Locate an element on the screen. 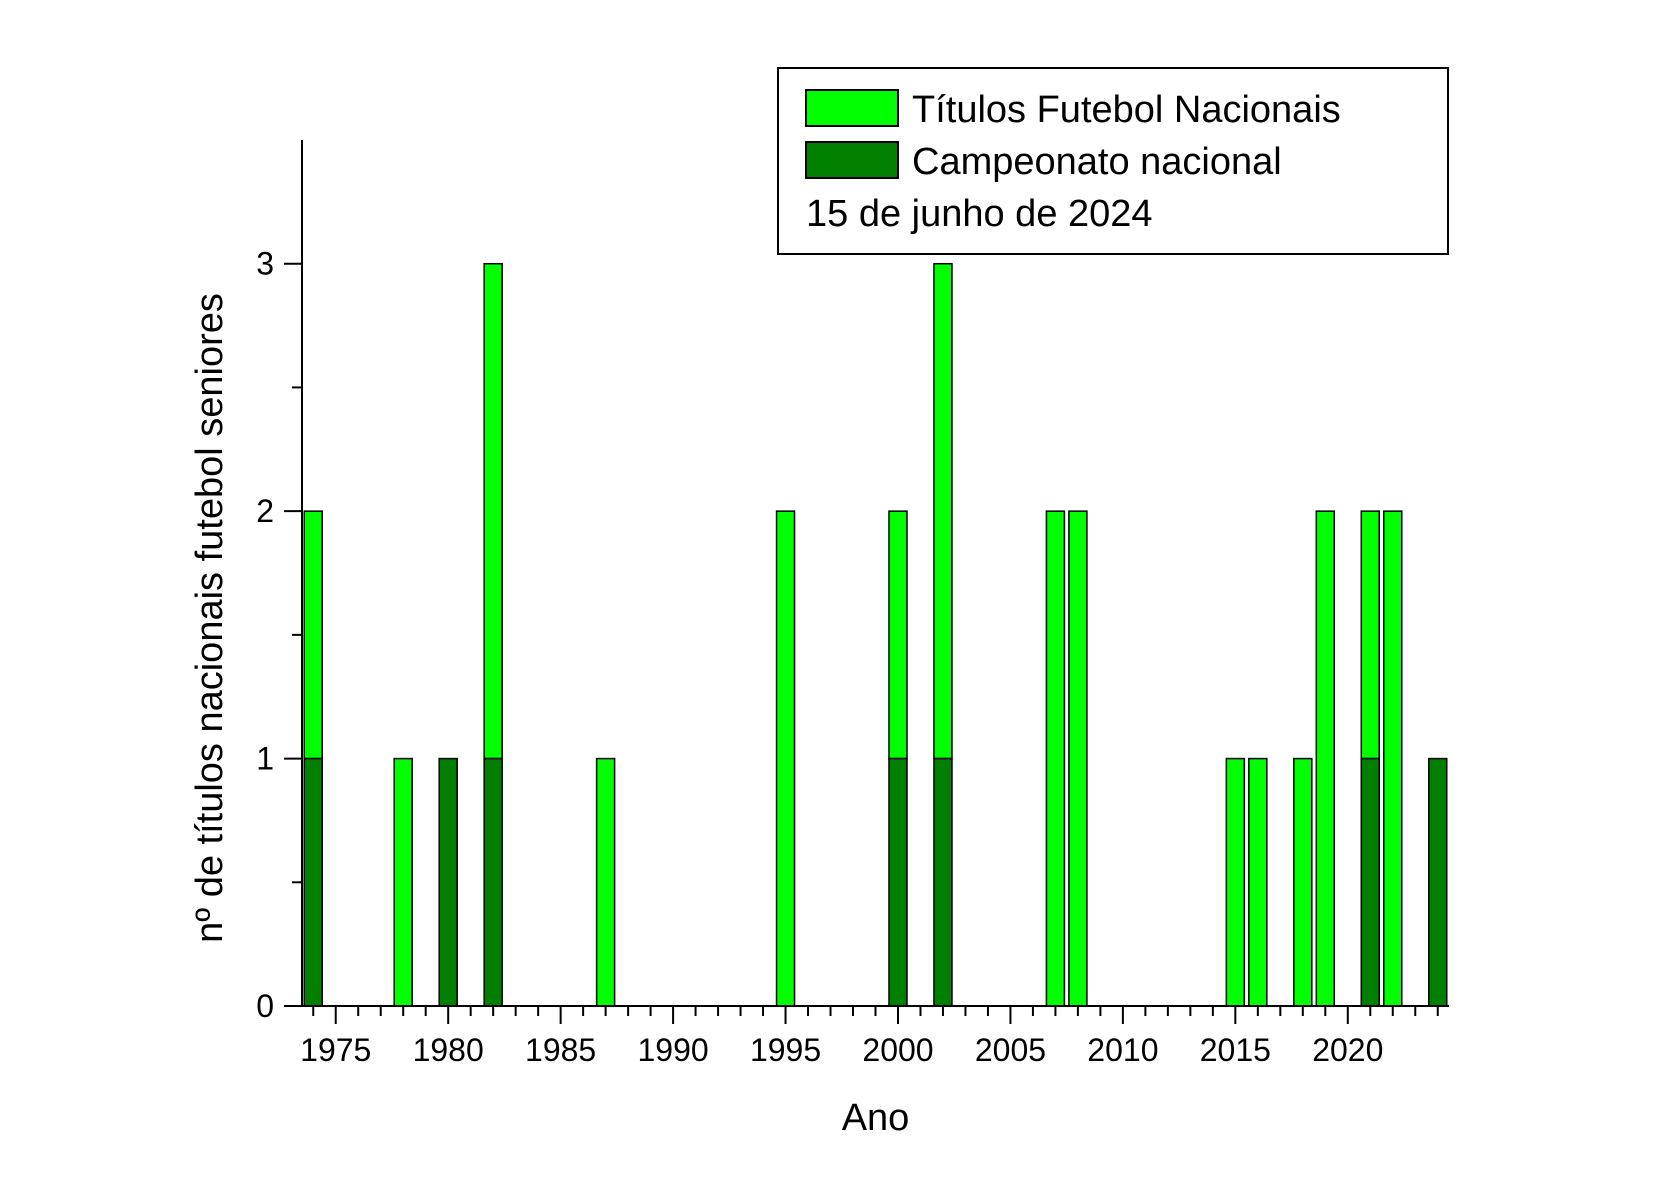  x-tick-label-2000: 2000 is located at coordinates (897, 1050).